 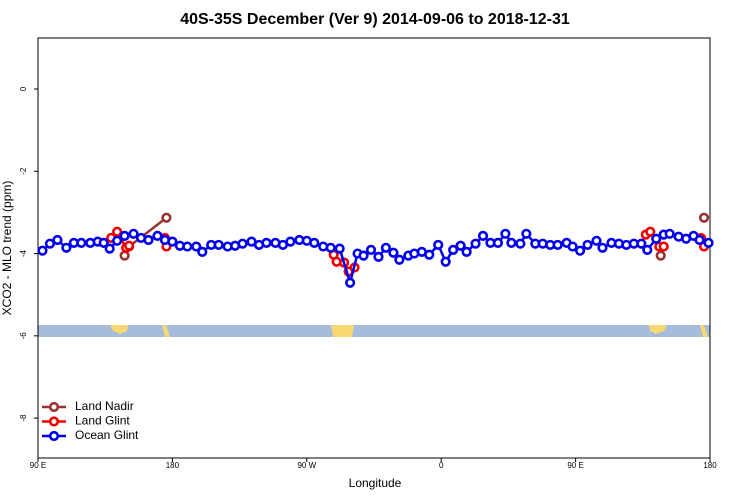 What do you see at coordinates (23, 336) in the screenshot?
I see `y-tick-label: -6` at bounding box center [23, 336].